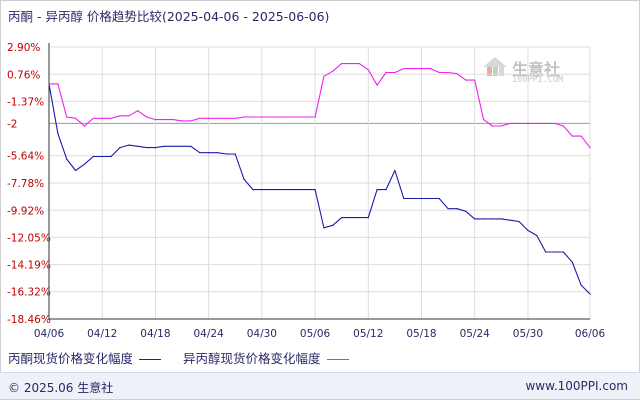  I want to click on x-tick-label: 04/24, so click(209, 334).